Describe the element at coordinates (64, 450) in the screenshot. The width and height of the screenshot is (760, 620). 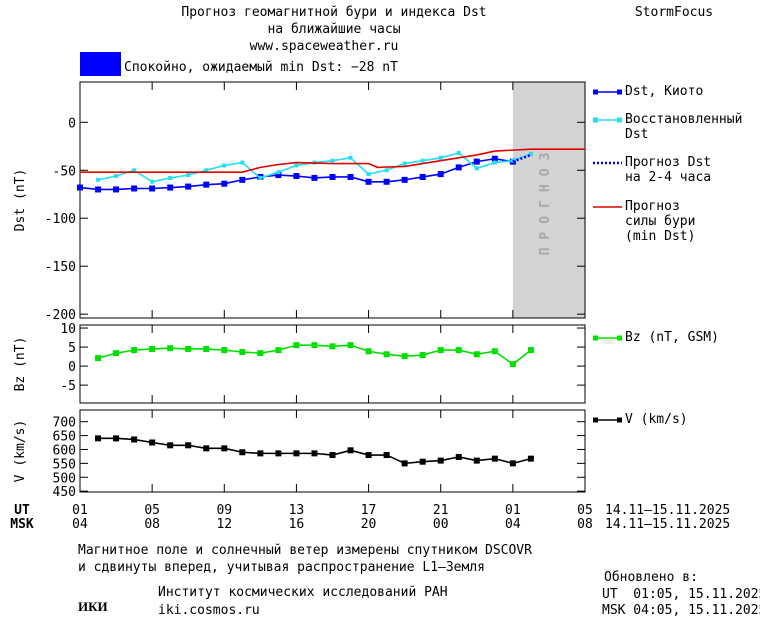
I see `y-tick-label: 600` at that location.